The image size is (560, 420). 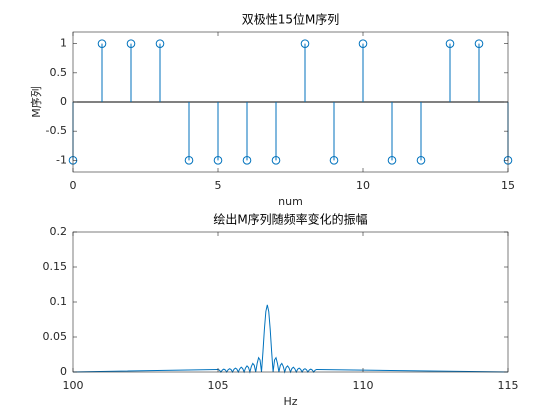 What do you see at coordinates (36, 102) in the screenshot?
I see `y-axis-label: M序列` at bounding box center [36, 102].